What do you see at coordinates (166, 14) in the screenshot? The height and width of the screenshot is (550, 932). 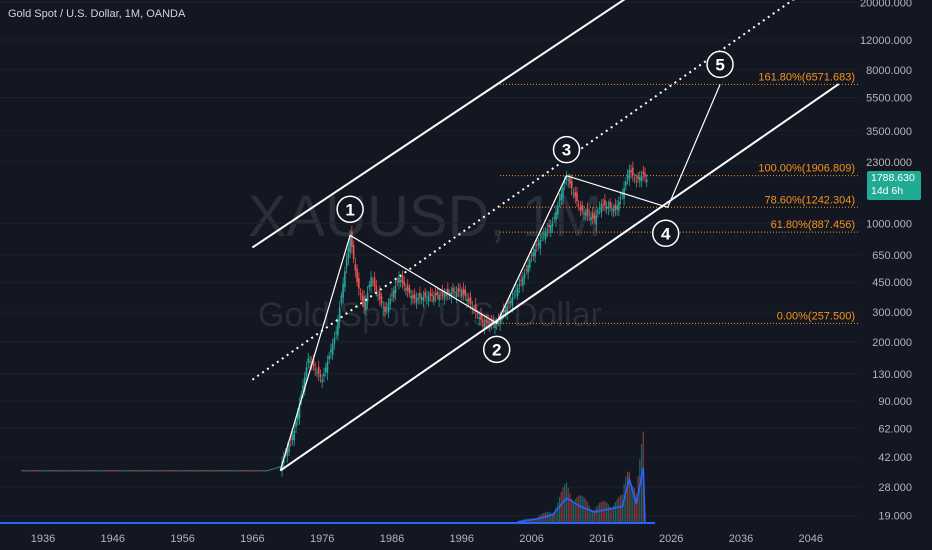 I see `exchange-label: OANDA` at bounding box center [166, 14].